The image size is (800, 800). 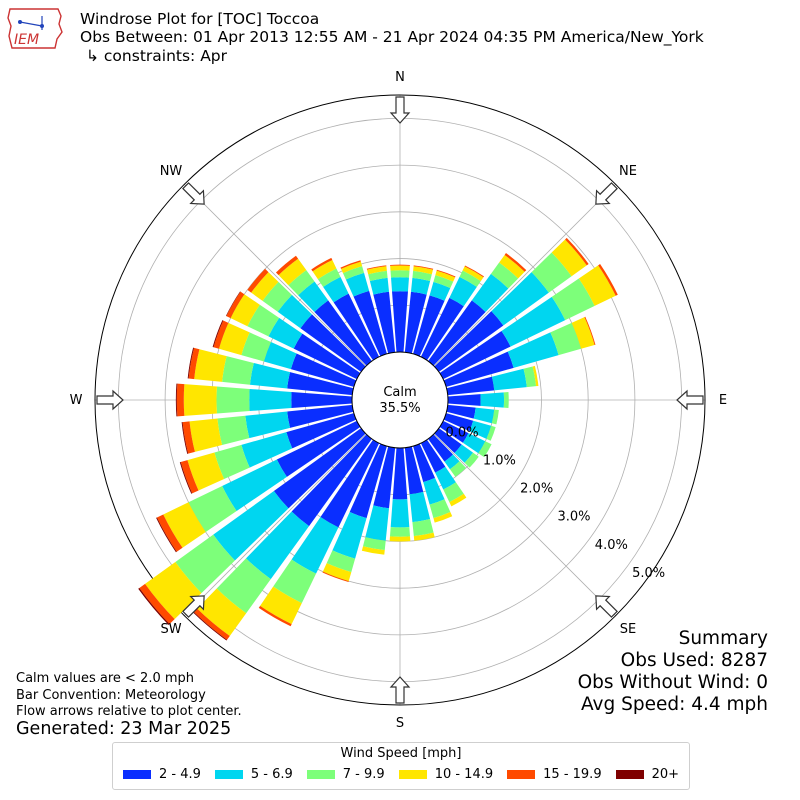 I want to click on obs-without-wind: Obs Without Wind: 0, so click(x=672, y=682).